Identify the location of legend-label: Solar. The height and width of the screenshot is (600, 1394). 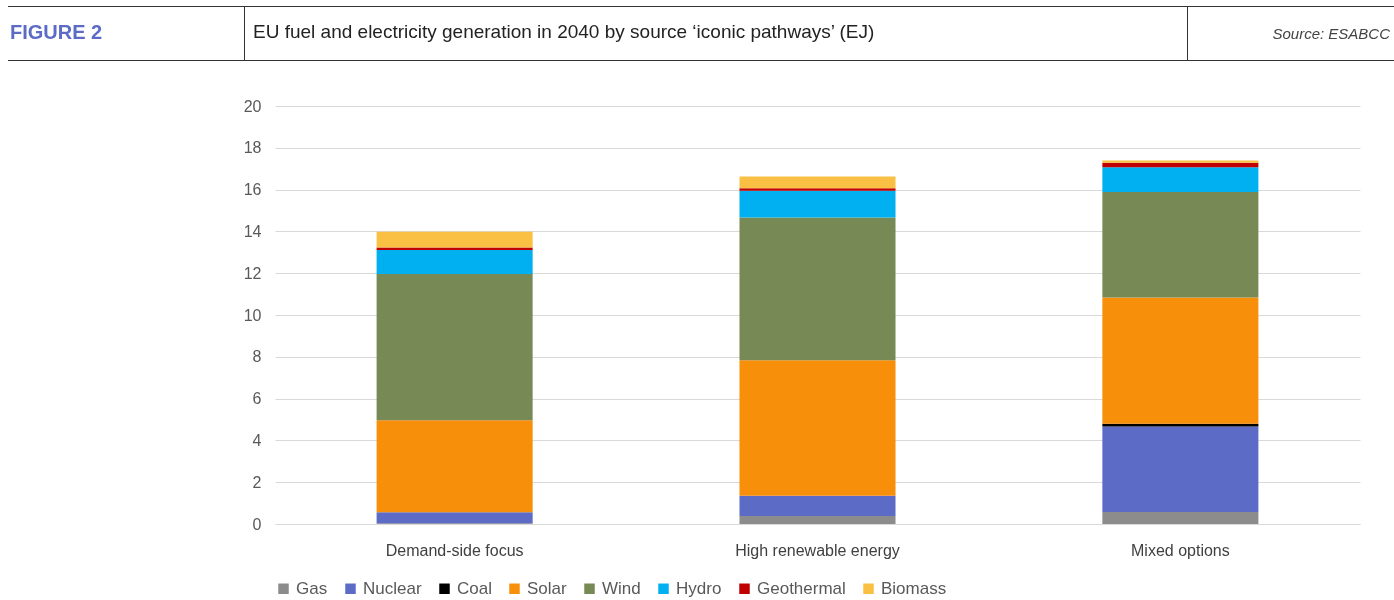
(547, 588).